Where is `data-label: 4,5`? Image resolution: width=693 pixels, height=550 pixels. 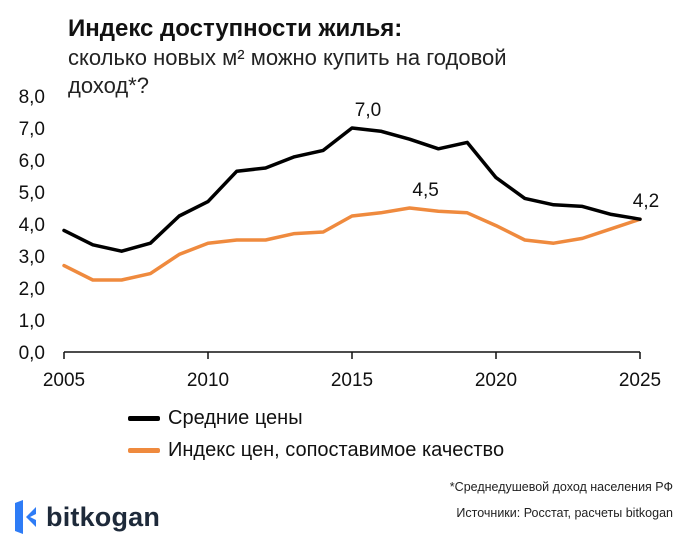
data-label: 4,5 is located at coordinates (425, 190).